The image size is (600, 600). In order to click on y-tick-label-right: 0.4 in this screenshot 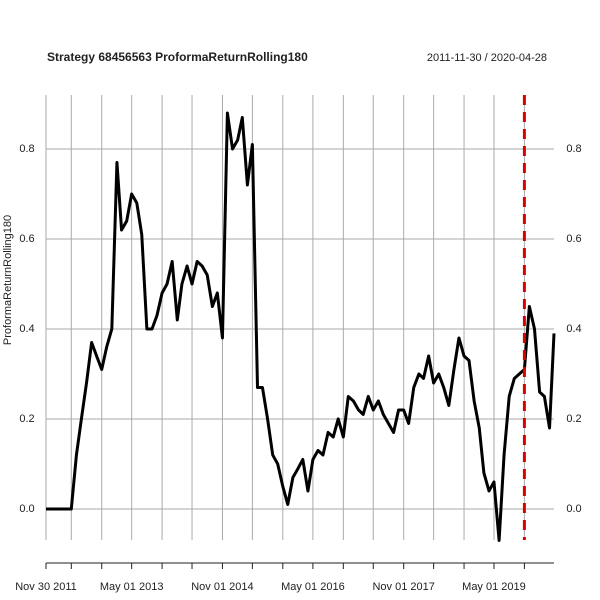, I will do `click(573, 329)`.